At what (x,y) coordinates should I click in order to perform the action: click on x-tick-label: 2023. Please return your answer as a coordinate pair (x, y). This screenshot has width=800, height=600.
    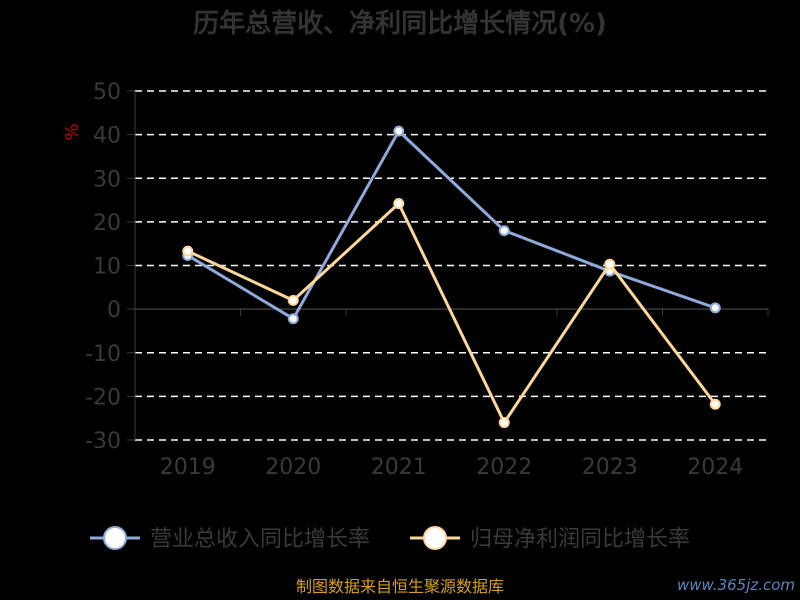
    Looking at the image, I should click on (610, 467).